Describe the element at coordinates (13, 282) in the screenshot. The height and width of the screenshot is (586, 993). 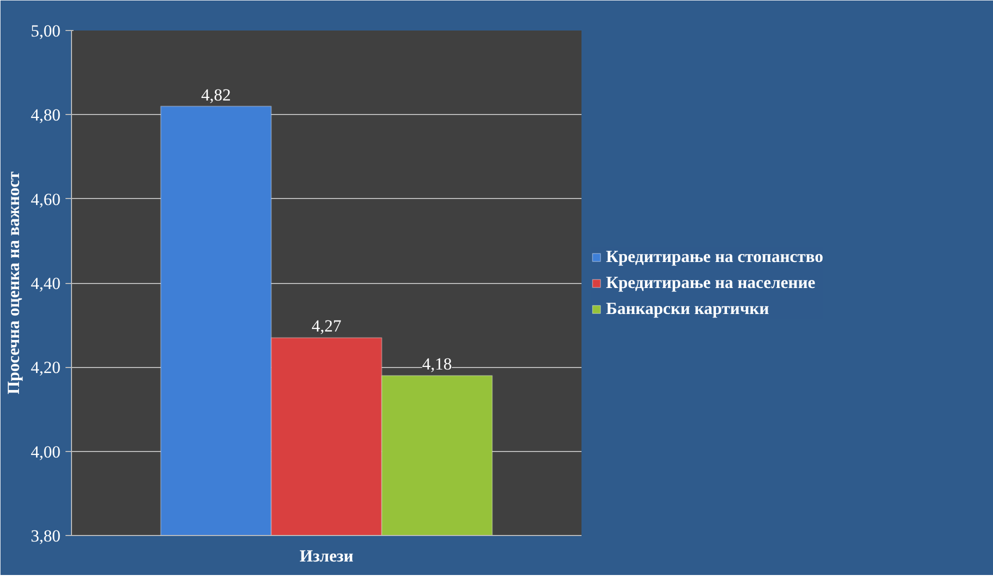
I see `y-axis-title: Просечна оценка на важност` at that location.